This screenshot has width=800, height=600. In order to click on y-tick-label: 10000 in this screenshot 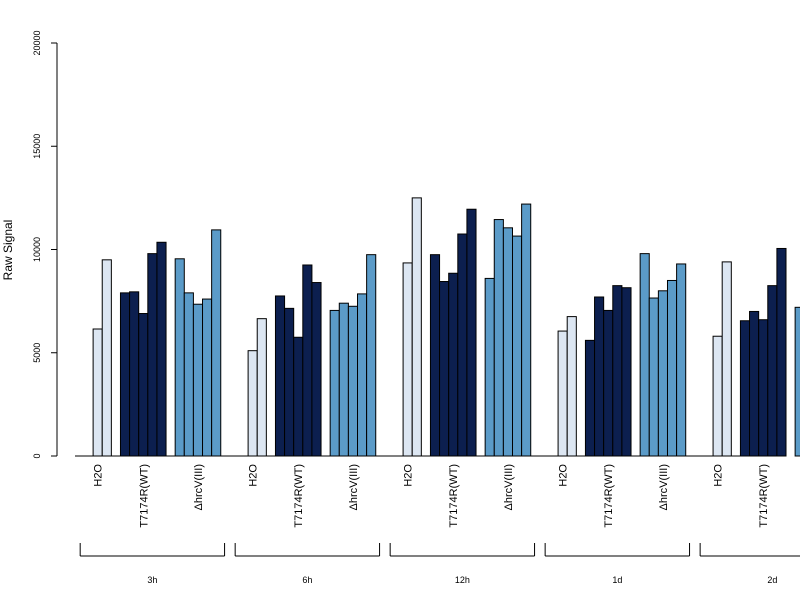, I will do `click(37, 249)`.